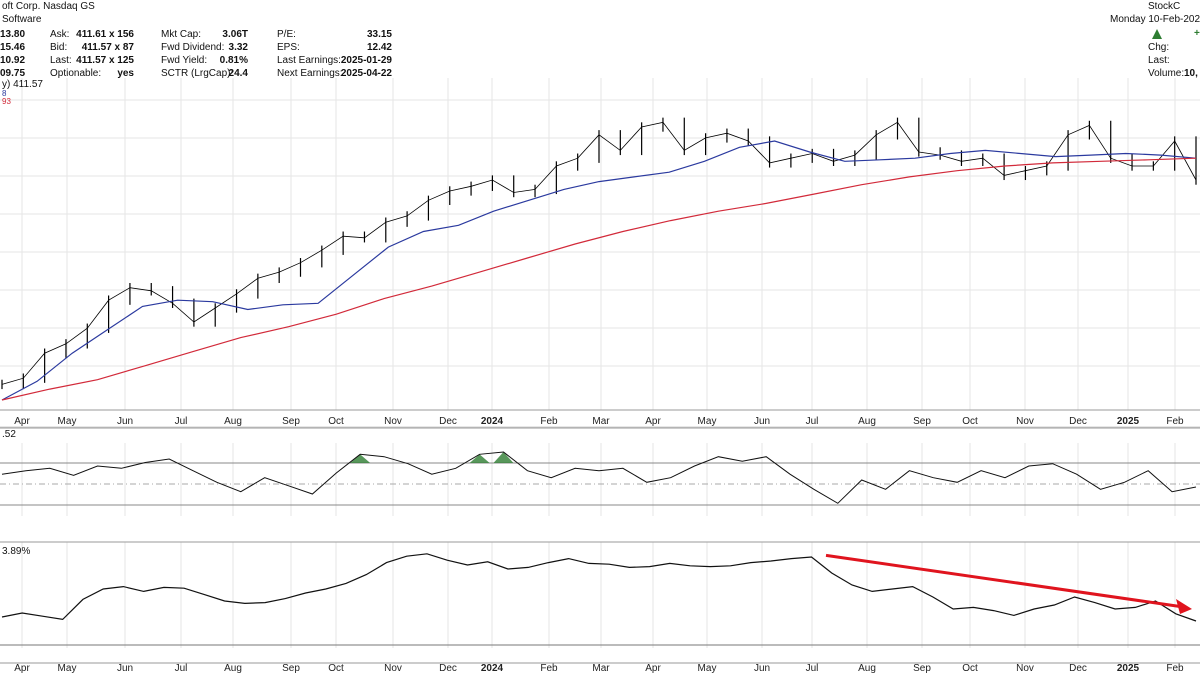  I want to click on fundamental-label: Next Earnings:, so click(310, 73).